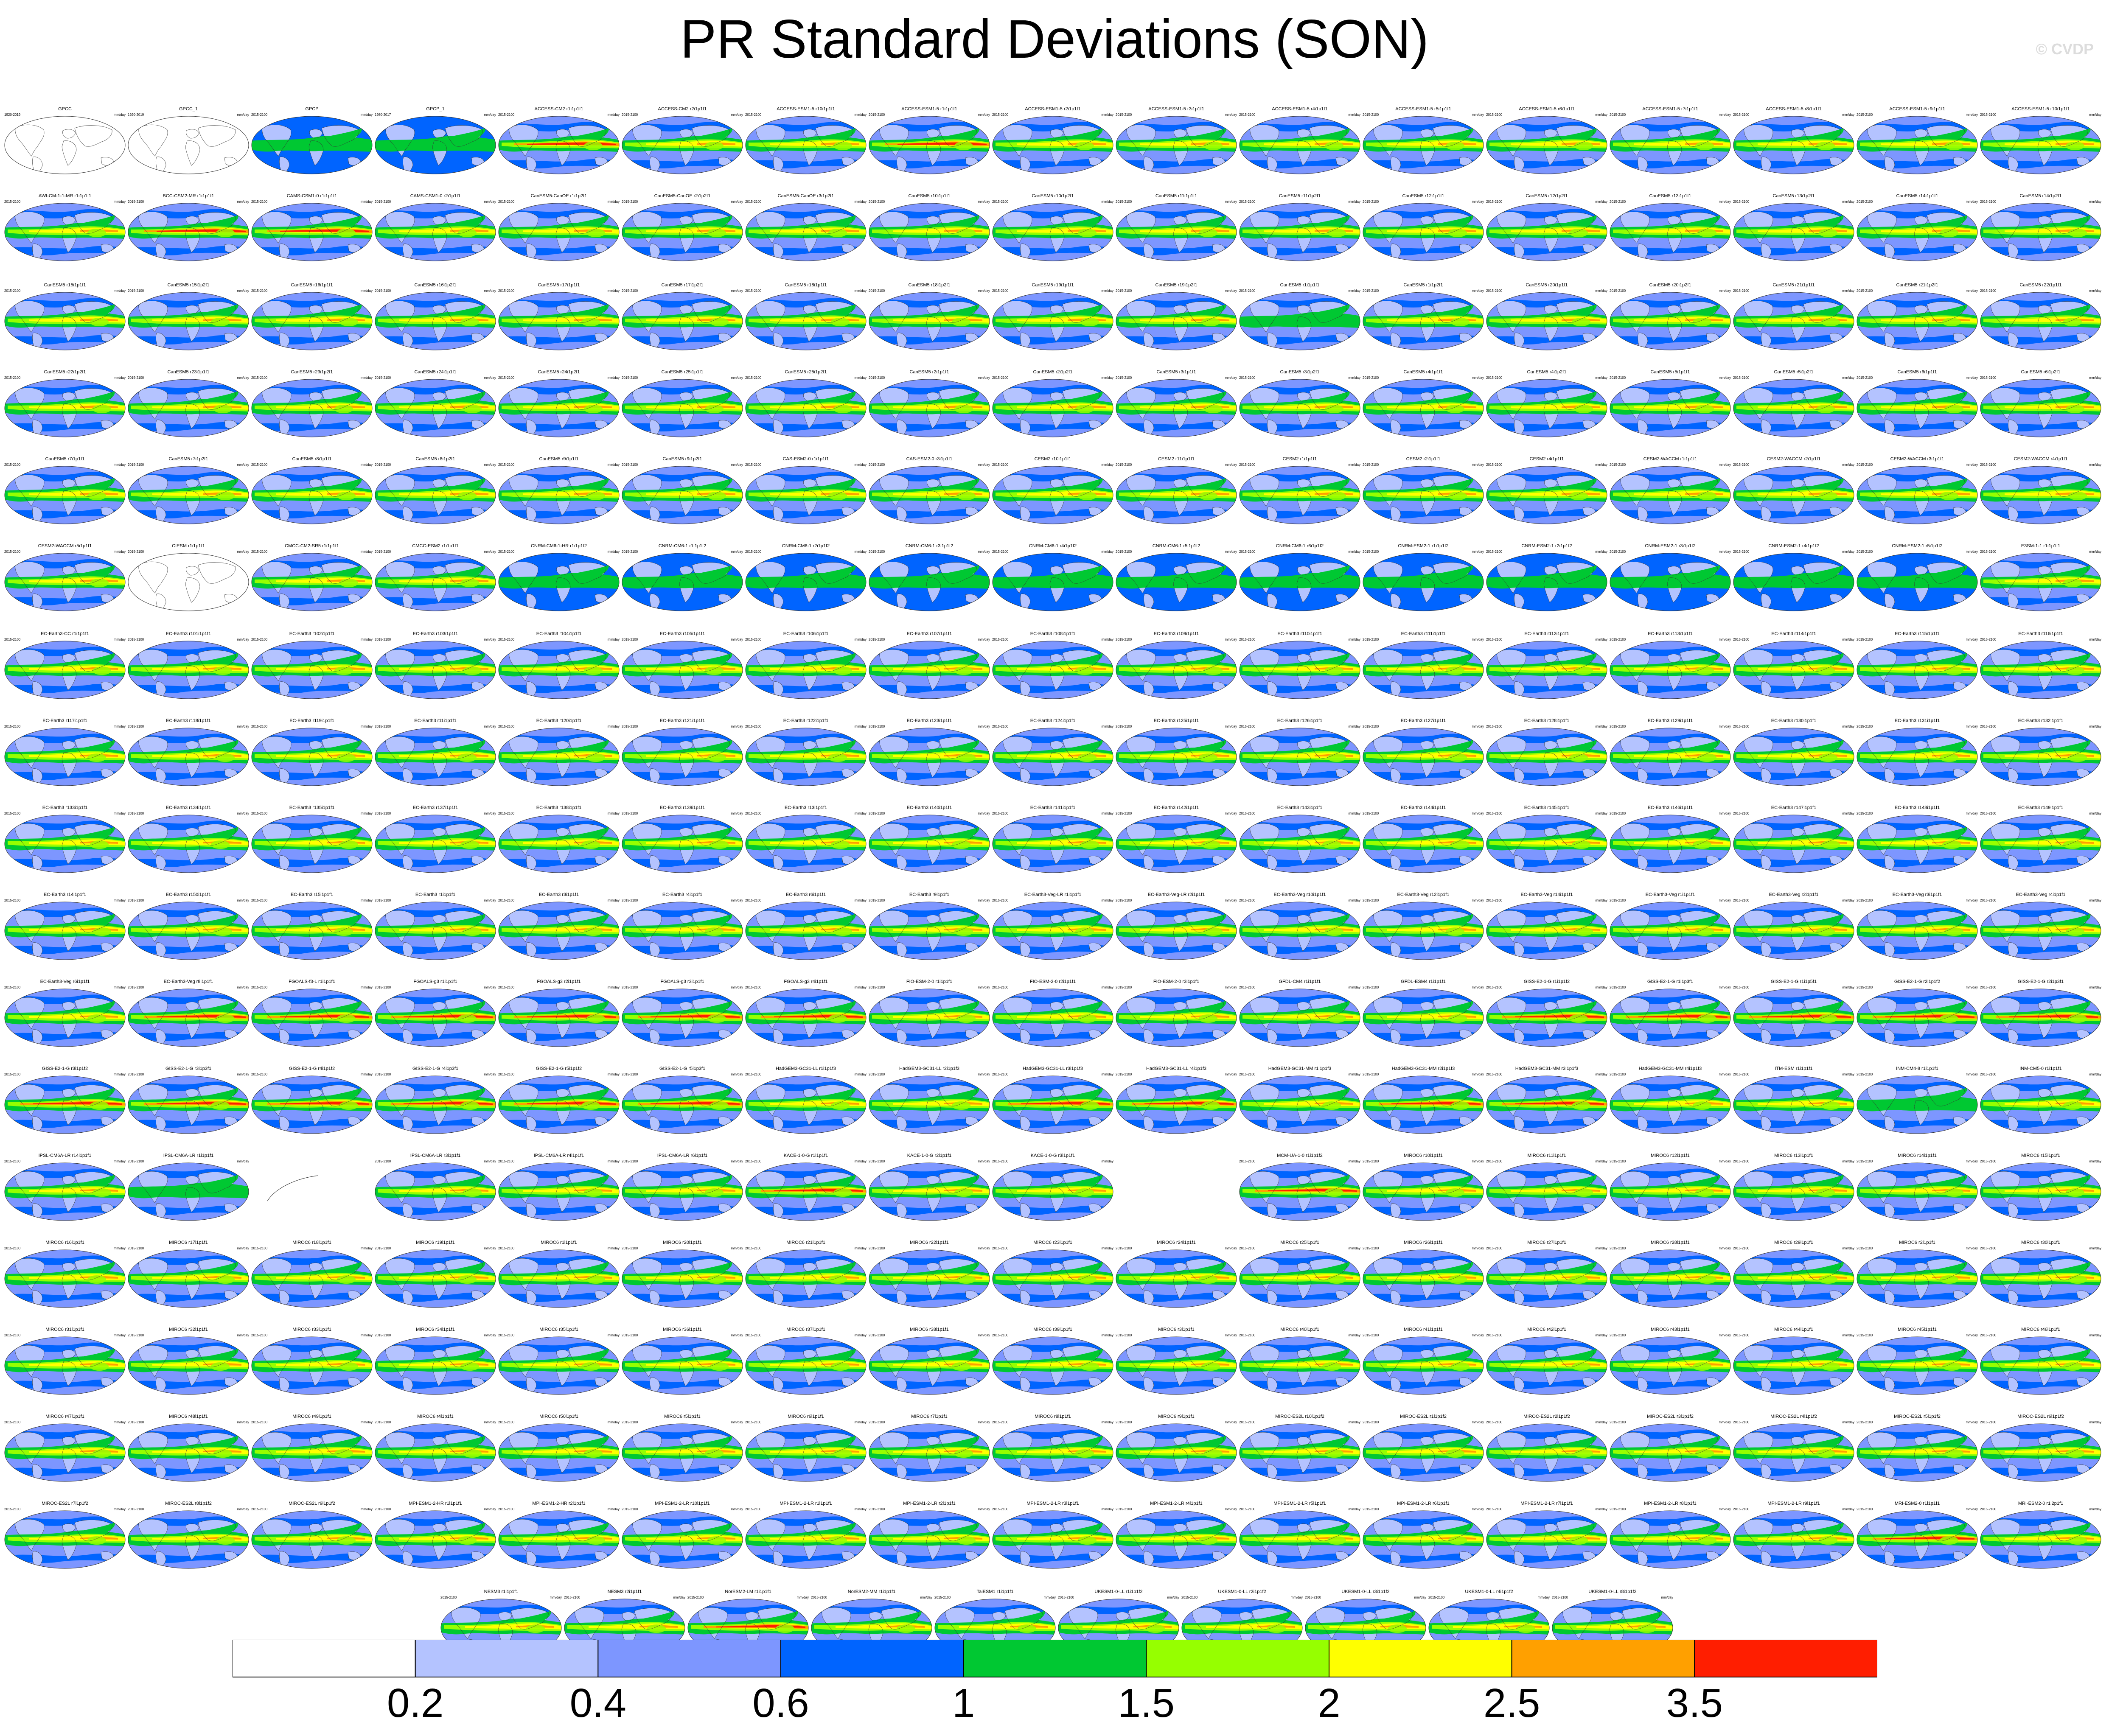  I want to click on map-panel: KACE-1-0-G r2i1p1f1 2015-2100 mm/day, so click(929, 1195).